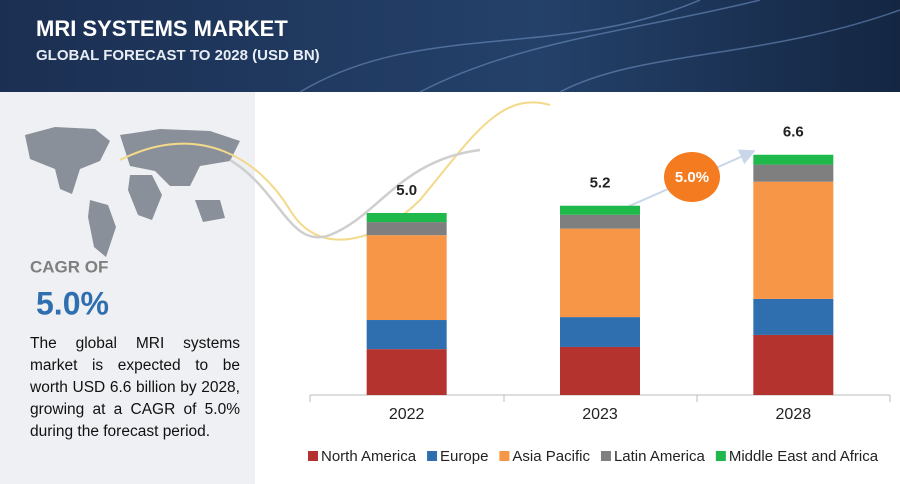 Image resolution: width=900 pixels, height=484 pixels. I want to click on legend-label: Asia Pacific, so click(551, 456).